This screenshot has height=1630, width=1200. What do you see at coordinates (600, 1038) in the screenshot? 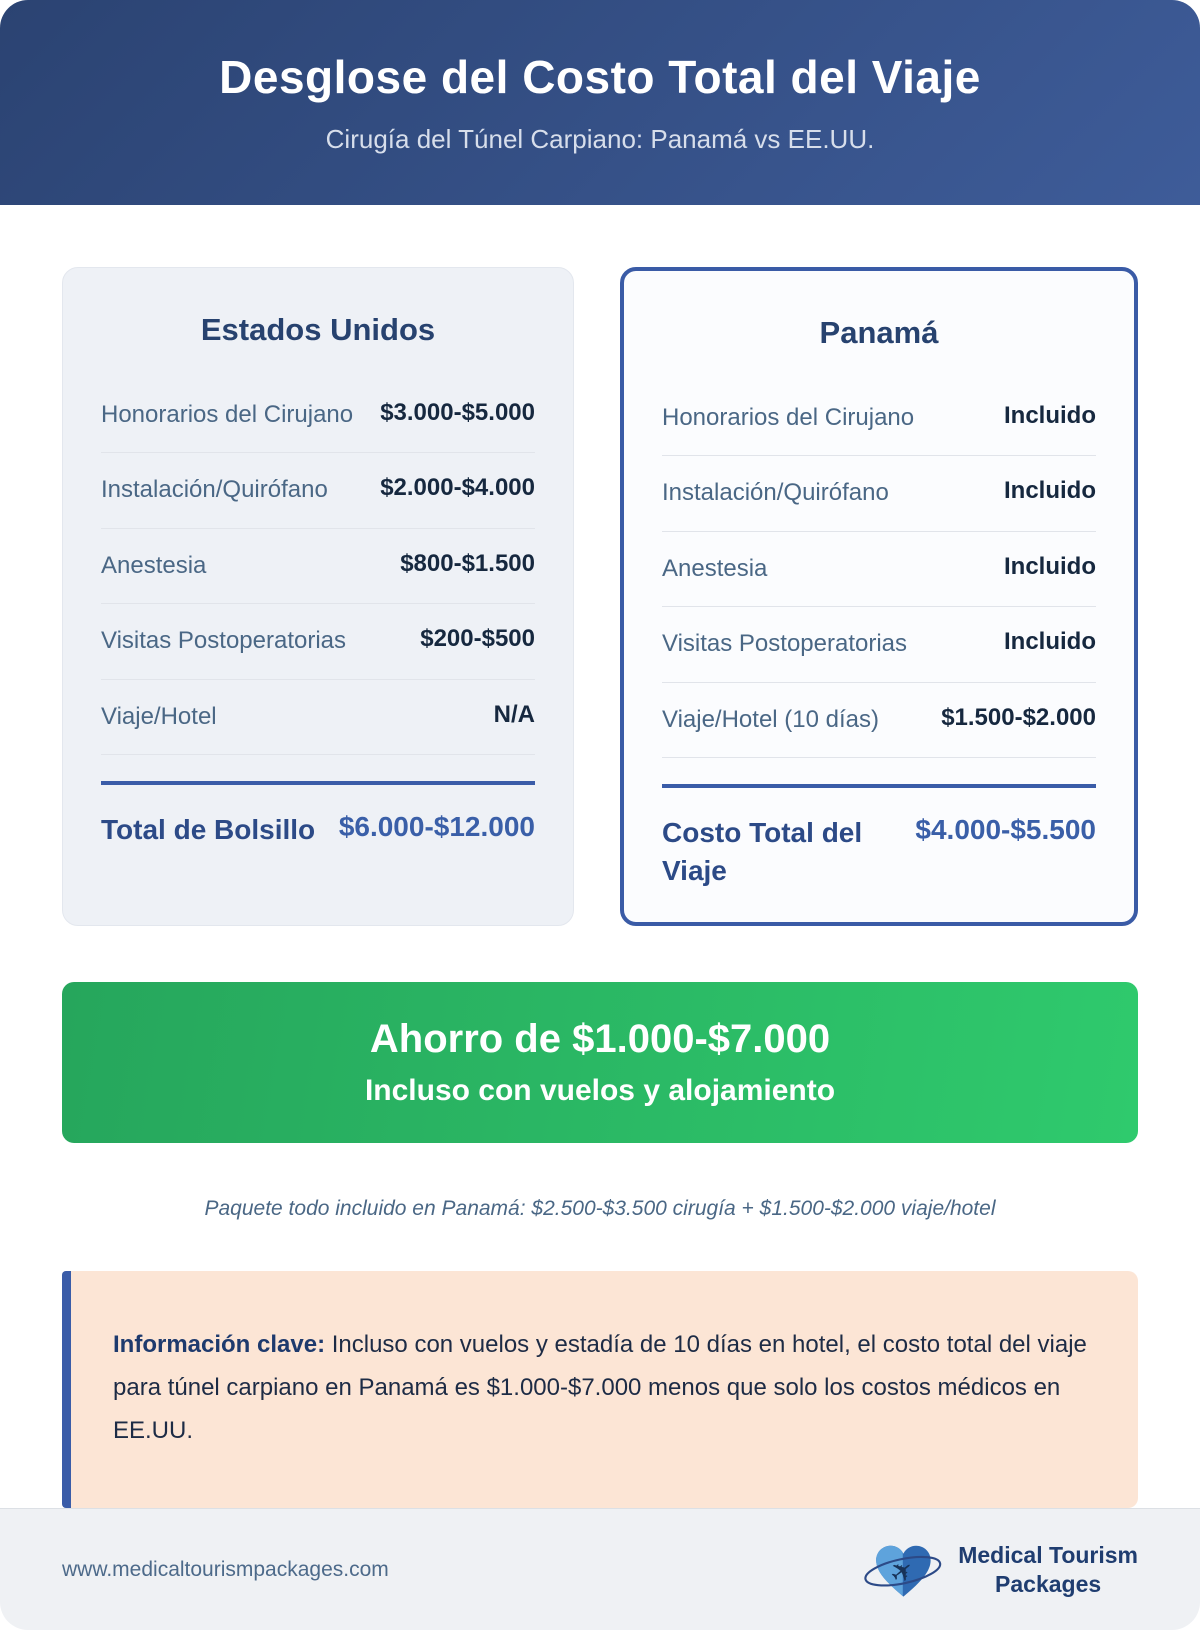
I see `savings-headline: Ahorro de $1.000-$7.000` at bounding box center [600, 1038].